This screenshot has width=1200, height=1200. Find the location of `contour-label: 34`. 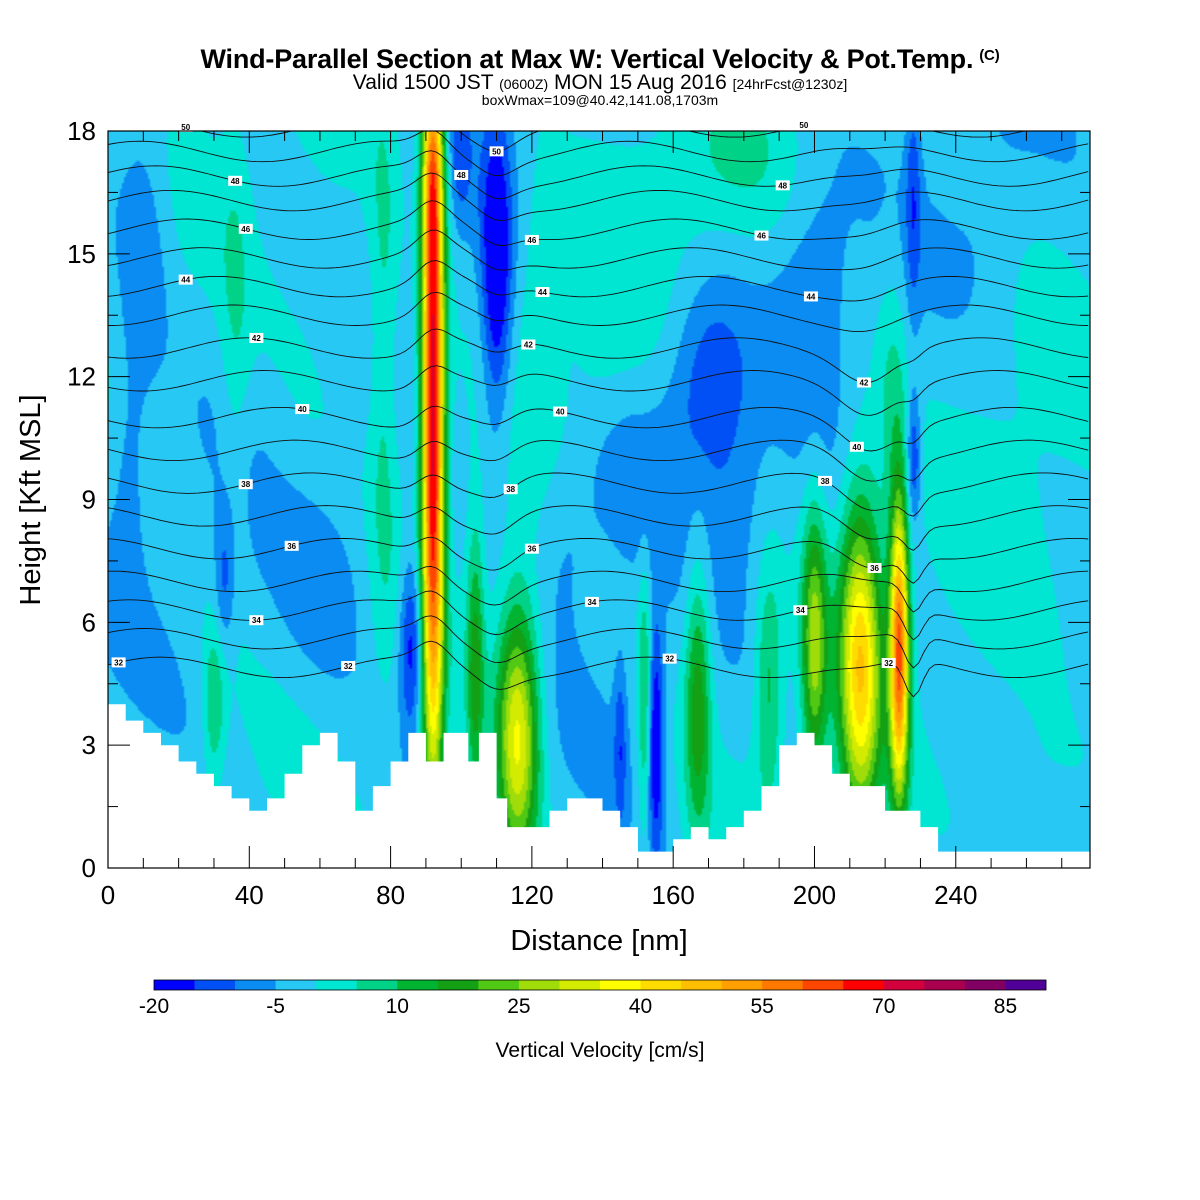

contour-label: 34 is located at coordinates (256, 620).